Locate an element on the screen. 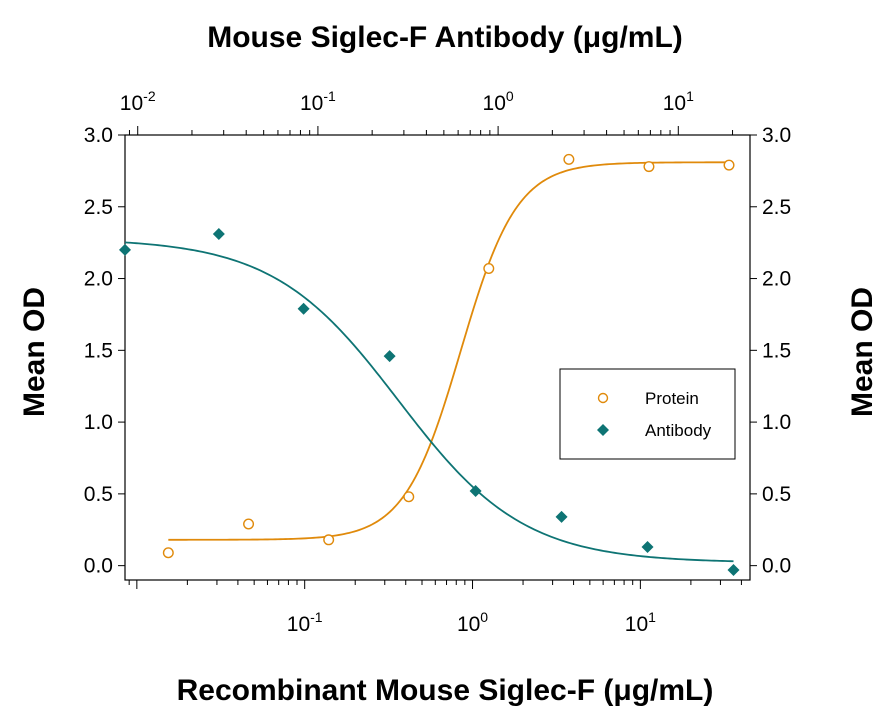 This screenshot has width=892, height=717. x-bottom-tick-label-0: 10⁻¹ is located at coordinates (305, 622).